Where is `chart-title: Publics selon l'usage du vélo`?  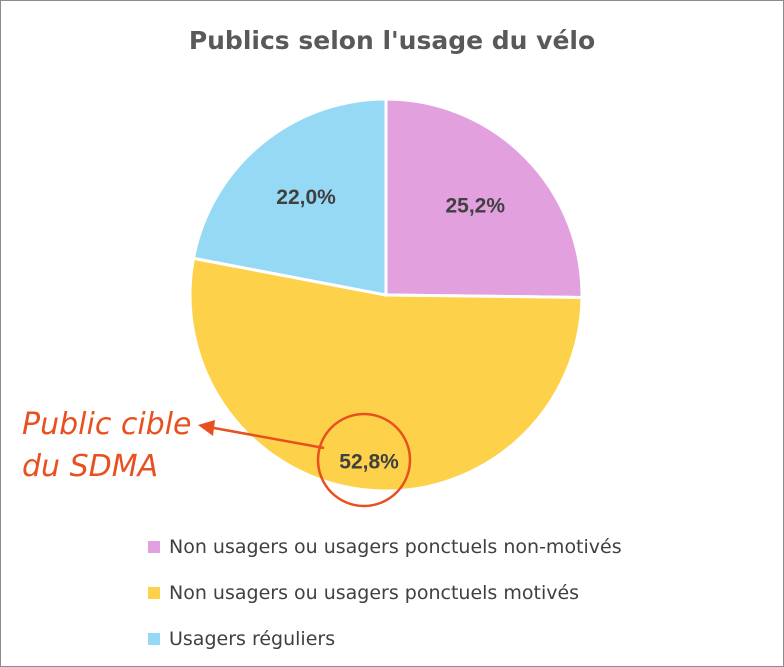
chart-title: Publics selon l'usage du vélo is located at coordinates (392, 40).